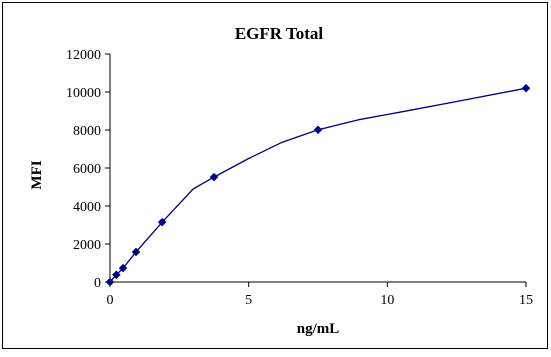 The width and height of the screenshot is (551, 357). What do you see at coordinates (387, 300) in the screenshot?
I see `x-tick-label: 10` at bounding box center [387, 300].